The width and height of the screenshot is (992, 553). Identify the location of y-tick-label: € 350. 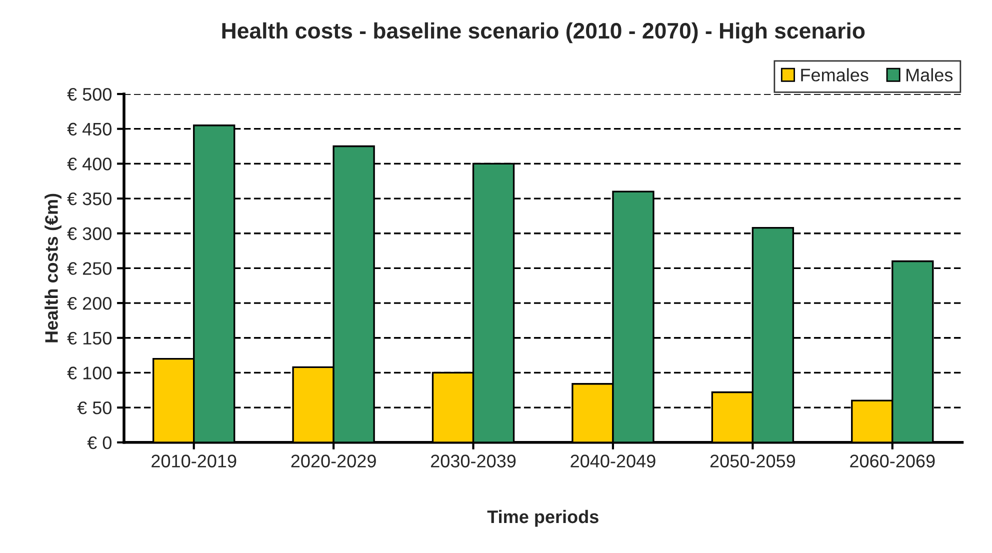
(89, 199).